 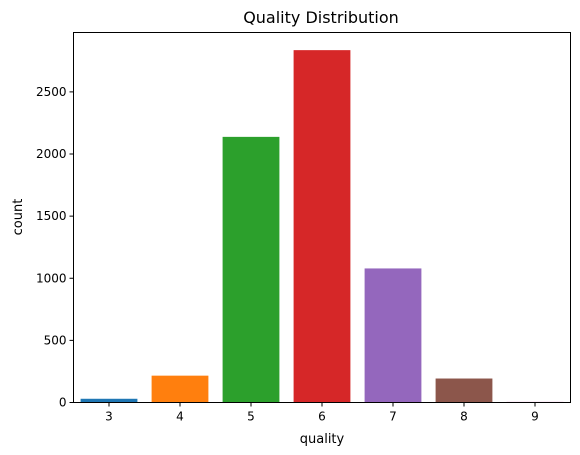 I want to click on y-tick-label: 0, so click(x=63, y=403).